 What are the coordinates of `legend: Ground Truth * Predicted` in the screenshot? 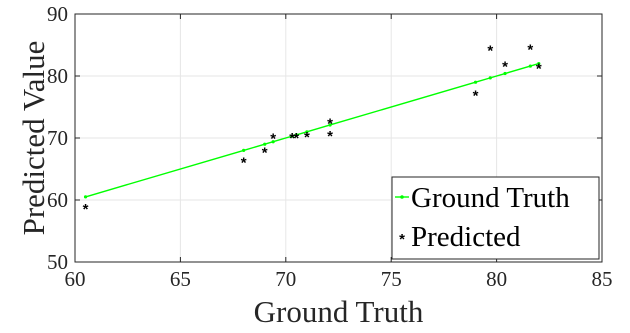 It's located at (495, 218).